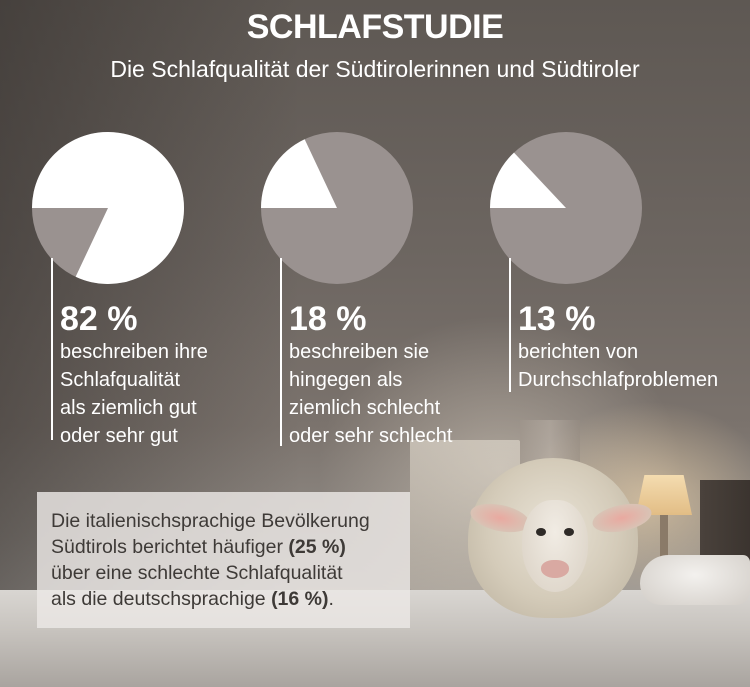 The image size is (750, 687). I want to click on sheep-eye-right, so click(569, 532).